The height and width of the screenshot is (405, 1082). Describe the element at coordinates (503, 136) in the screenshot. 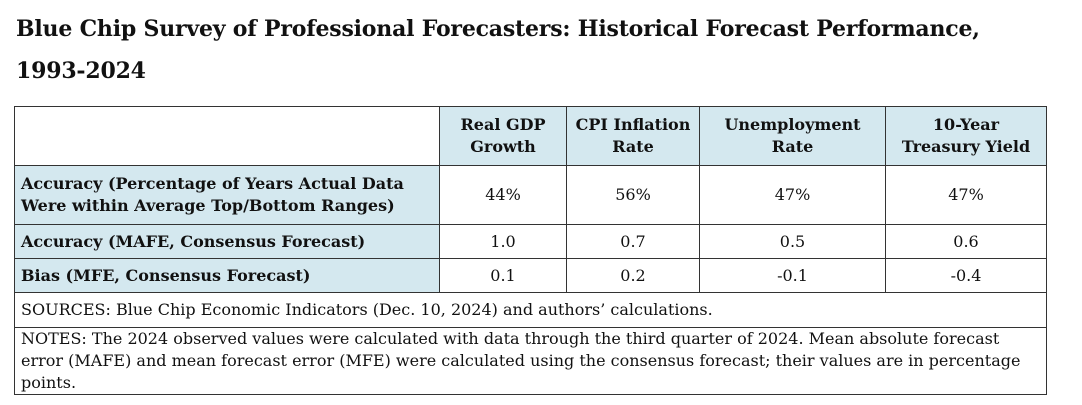

I see `column-header-gdp: Real GDP Growth` at that location.